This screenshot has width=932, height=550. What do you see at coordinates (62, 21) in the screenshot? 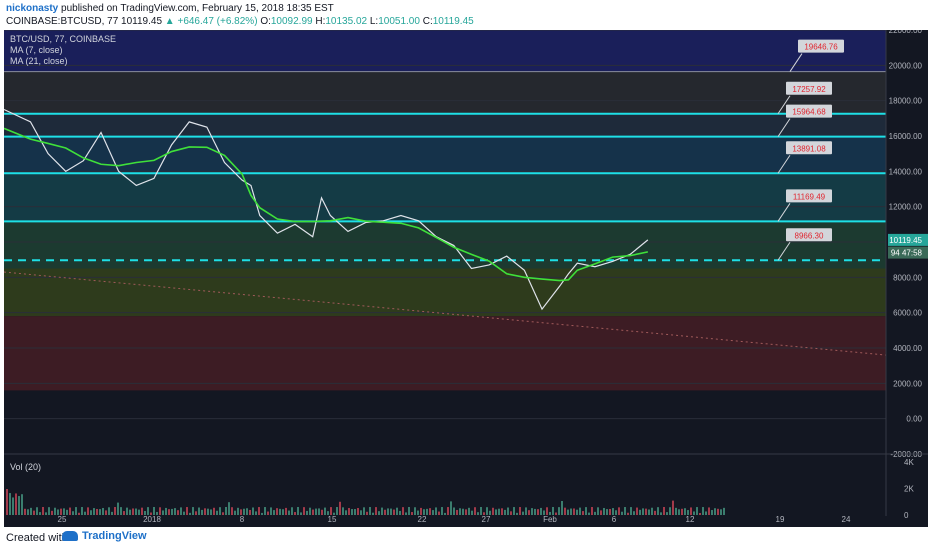
I see `symbol-label: COINBASE:BTCUSD, 77` at bounding box center [62, 21].